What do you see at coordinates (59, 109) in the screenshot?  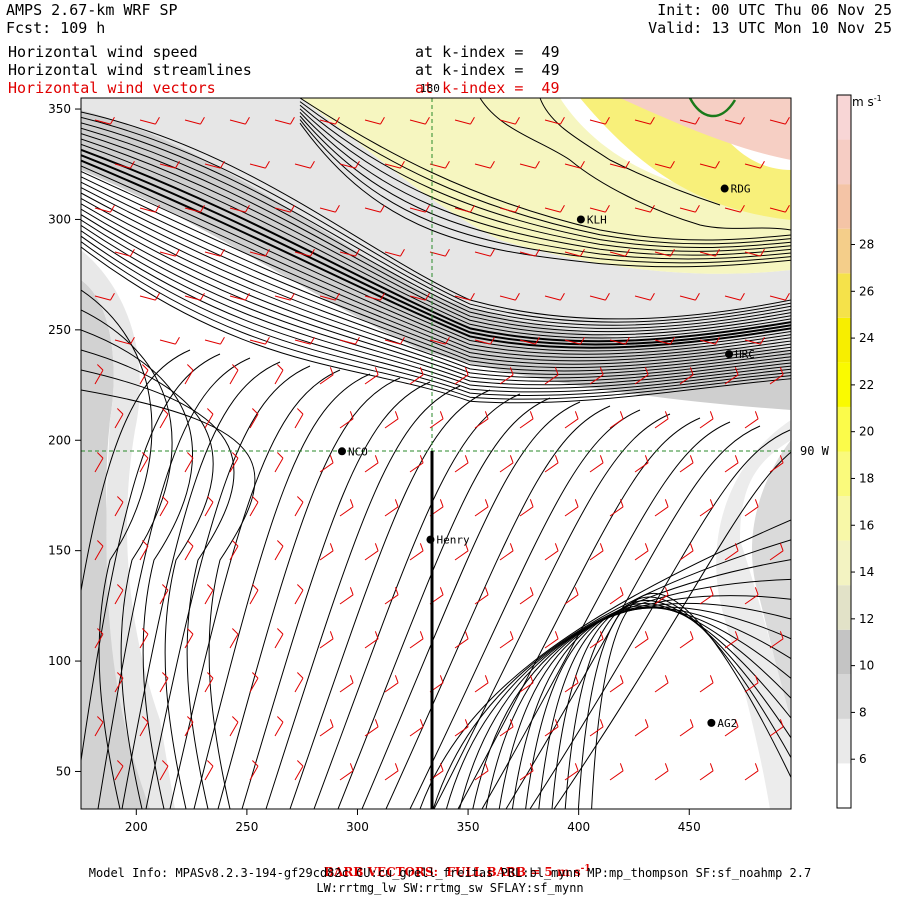 I see `y-tick-label: 350` at bounding box center [59, 109].